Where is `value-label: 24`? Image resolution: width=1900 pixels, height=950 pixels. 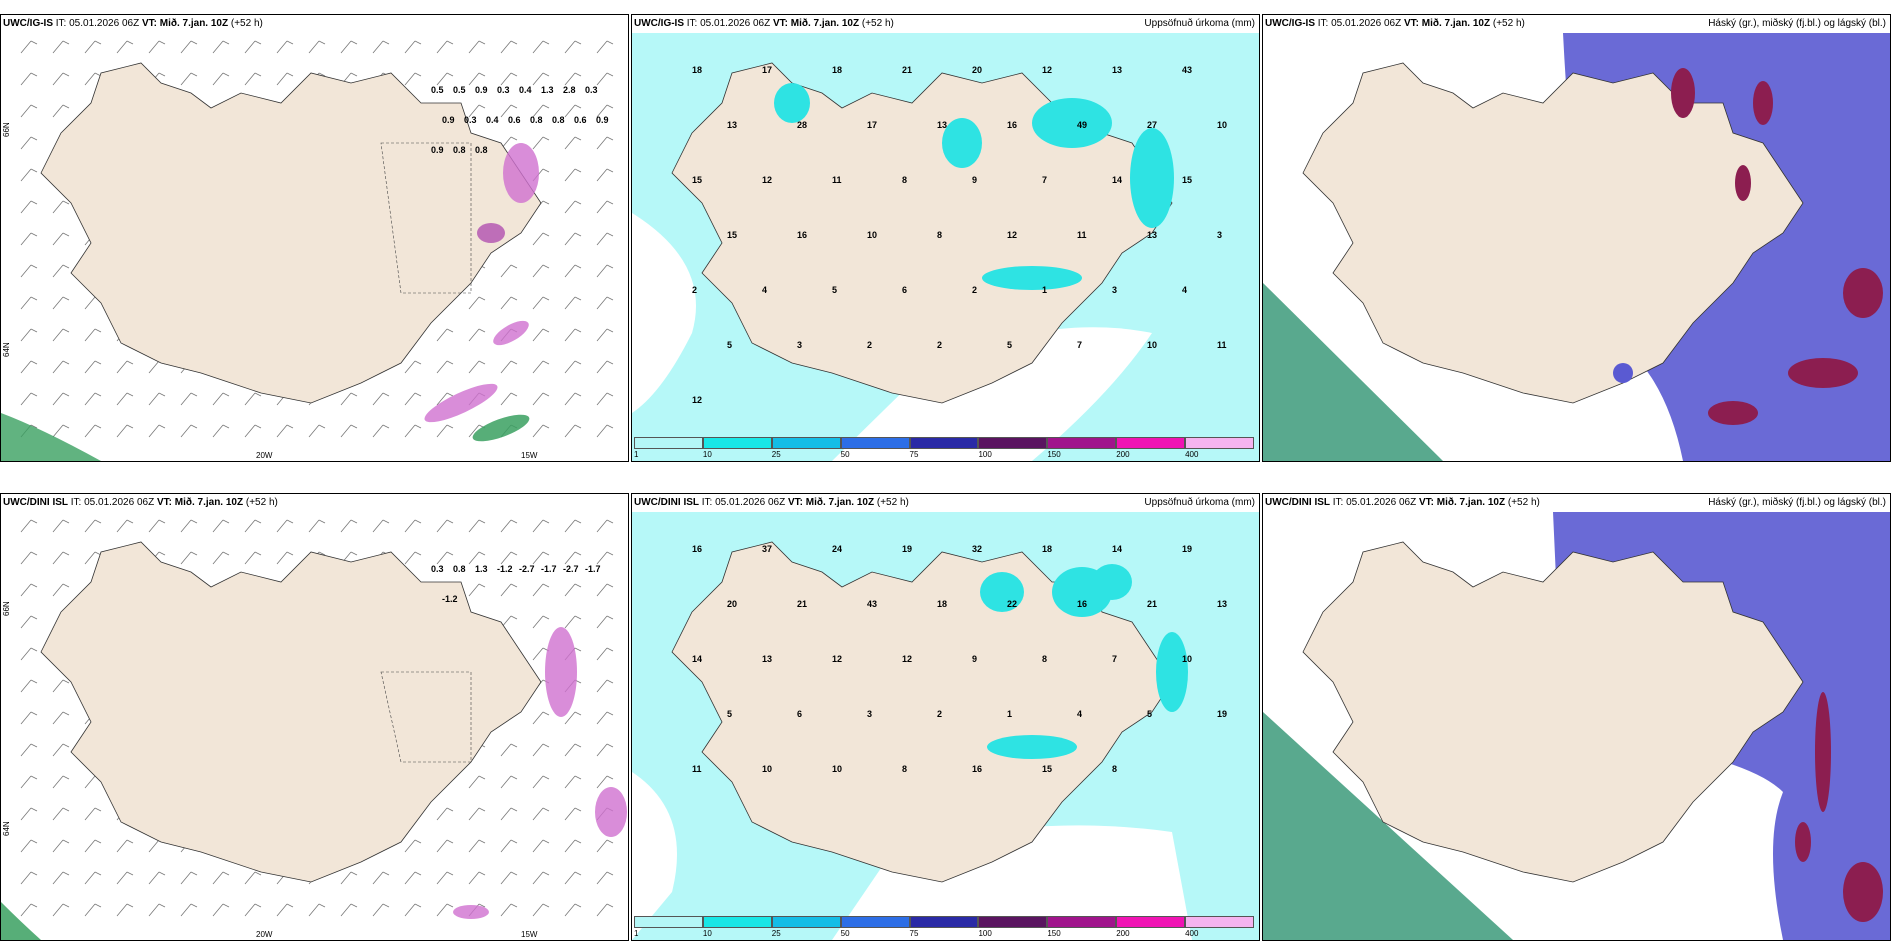 value-label: 24 is located at coordinates (837, 549).